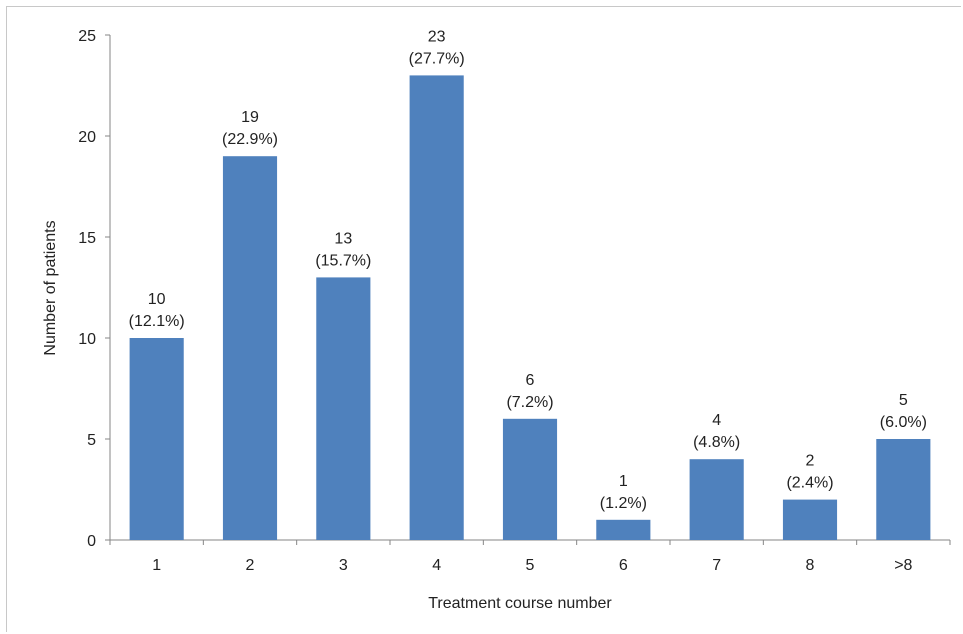 The height and width of the screenshot is (634, 963). I want to click on y-tick-label: 10, so click(87, 339).